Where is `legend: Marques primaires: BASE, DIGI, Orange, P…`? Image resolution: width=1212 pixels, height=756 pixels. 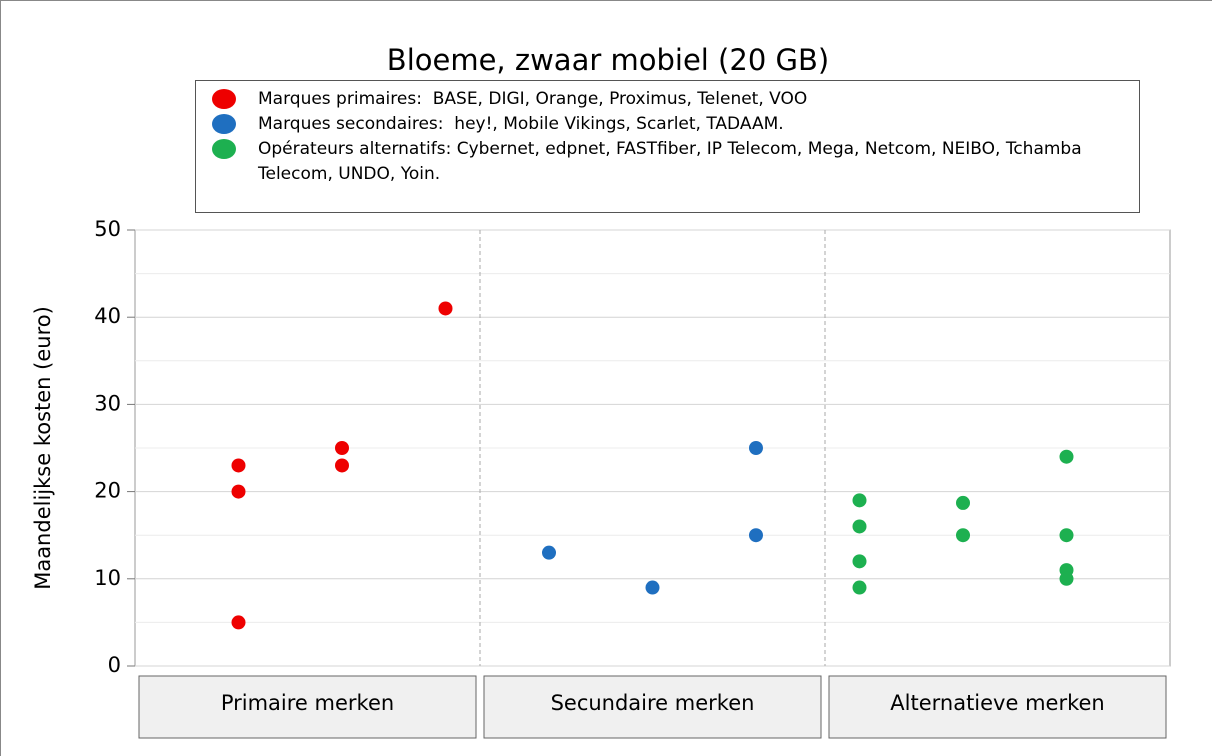 legend: Marques primaires: BASE, DIGI, Orange, P… is located at coordinates (667, 146).